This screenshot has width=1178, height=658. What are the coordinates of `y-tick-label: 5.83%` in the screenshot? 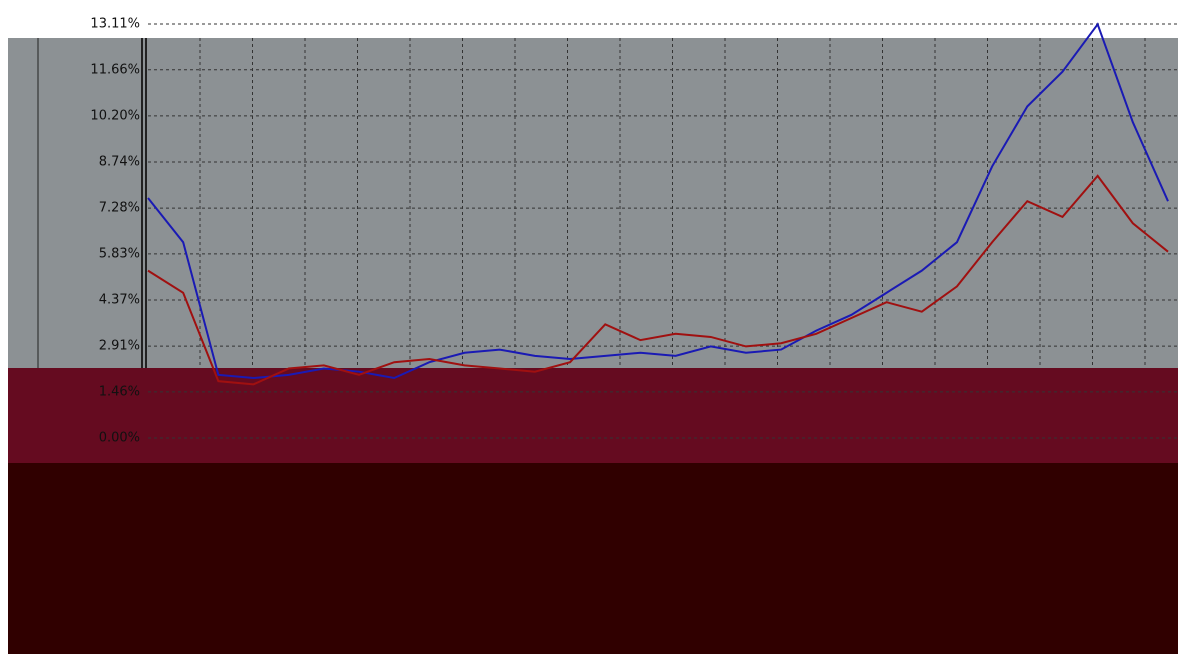 It's located at (119, 253).